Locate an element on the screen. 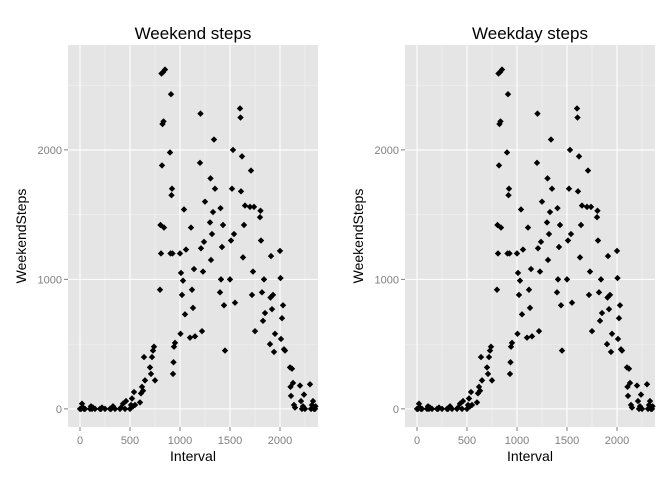  y-tick-label: 1000 is located at coordinates (50, 280).